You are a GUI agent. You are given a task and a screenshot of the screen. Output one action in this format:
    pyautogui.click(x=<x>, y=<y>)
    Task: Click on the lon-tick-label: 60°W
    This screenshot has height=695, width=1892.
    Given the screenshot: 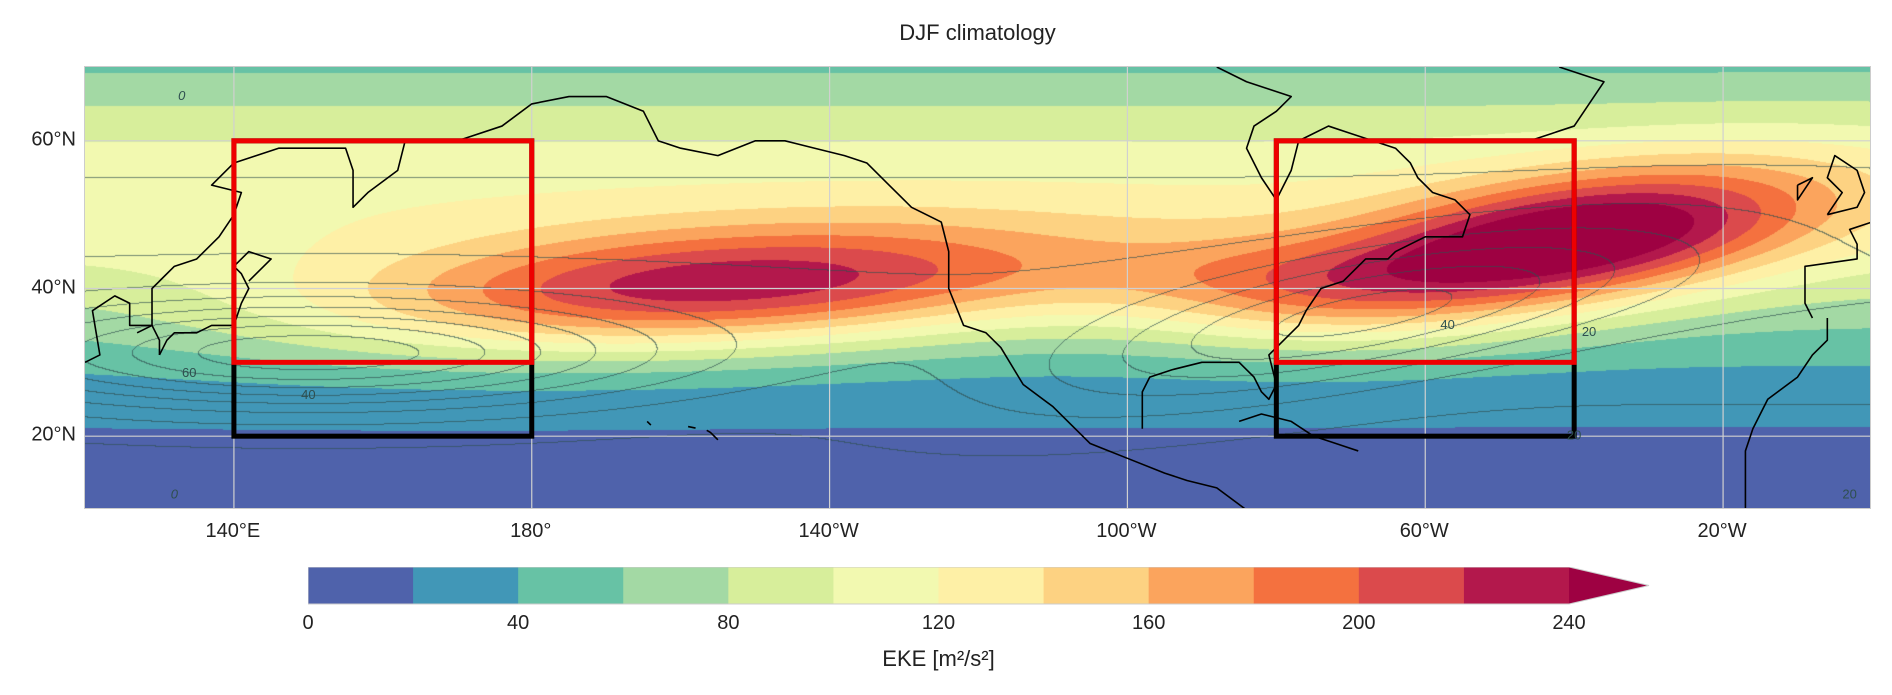 What is the action you would take?
    pyautogui.click(x=1424, y=531)
    